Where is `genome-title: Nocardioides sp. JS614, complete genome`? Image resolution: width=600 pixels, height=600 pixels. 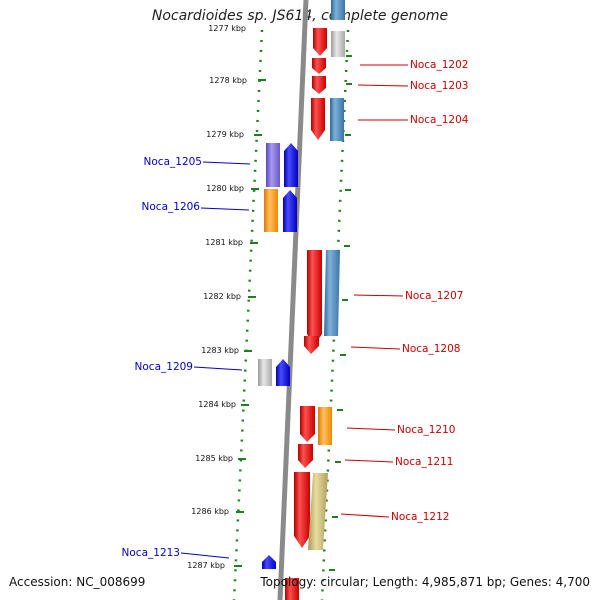 genome-title: Nocardioides sp. JS614, complete genome is located at coordinates (300, 16).